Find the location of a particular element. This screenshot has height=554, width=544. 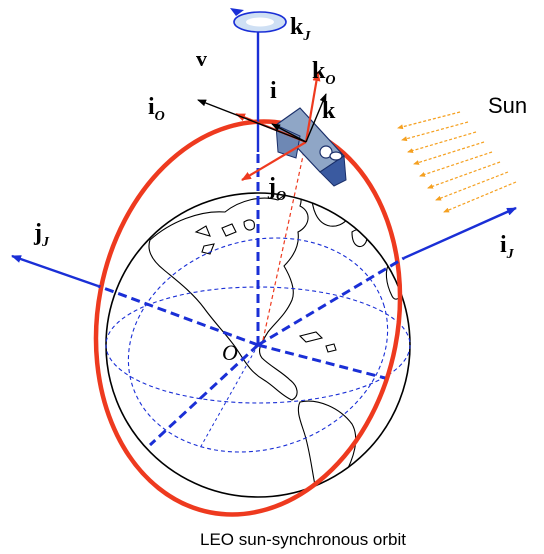

orbit-caption: LEO sun-synchronous orbit is located at coordinates (303, 539).